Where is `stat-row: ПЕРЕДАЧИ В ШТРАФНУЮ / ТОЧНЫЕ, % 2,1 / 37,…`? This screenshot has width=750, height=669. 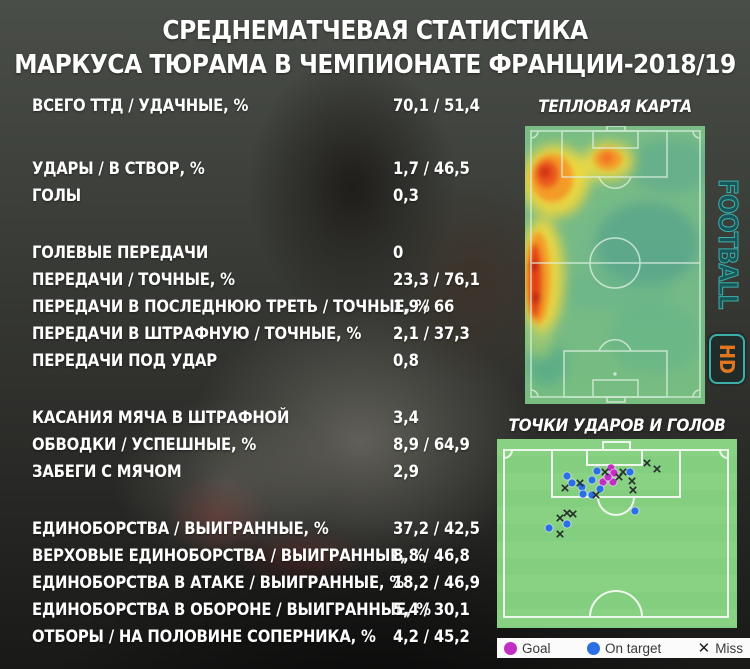 stat-row: ПЕРЕДАЧИ В ШТРАФНУЮ / ТОЧНЫЕ, % 2,1 / 37,… is located at coordinates (262, 333).